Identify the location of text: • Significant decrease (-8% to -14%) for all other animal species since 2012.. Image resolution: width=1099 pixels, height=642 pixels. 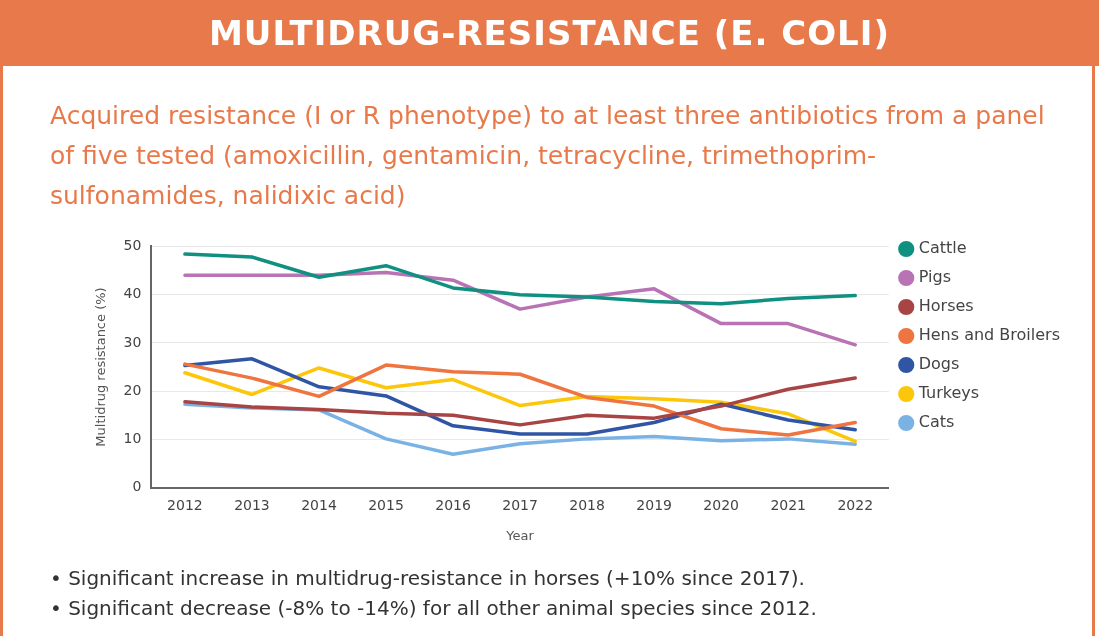
(433, 608).